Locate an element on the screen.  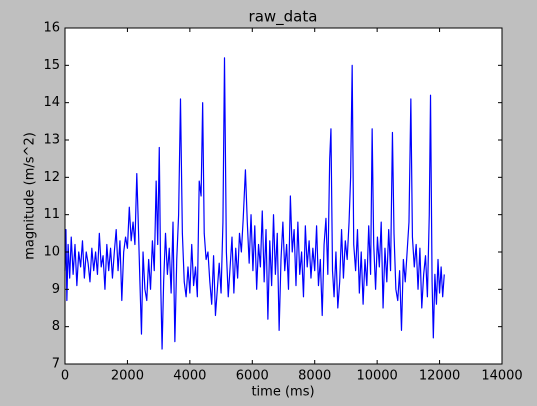
x-tick-label: 12000 is located at coordinates (439, 376).